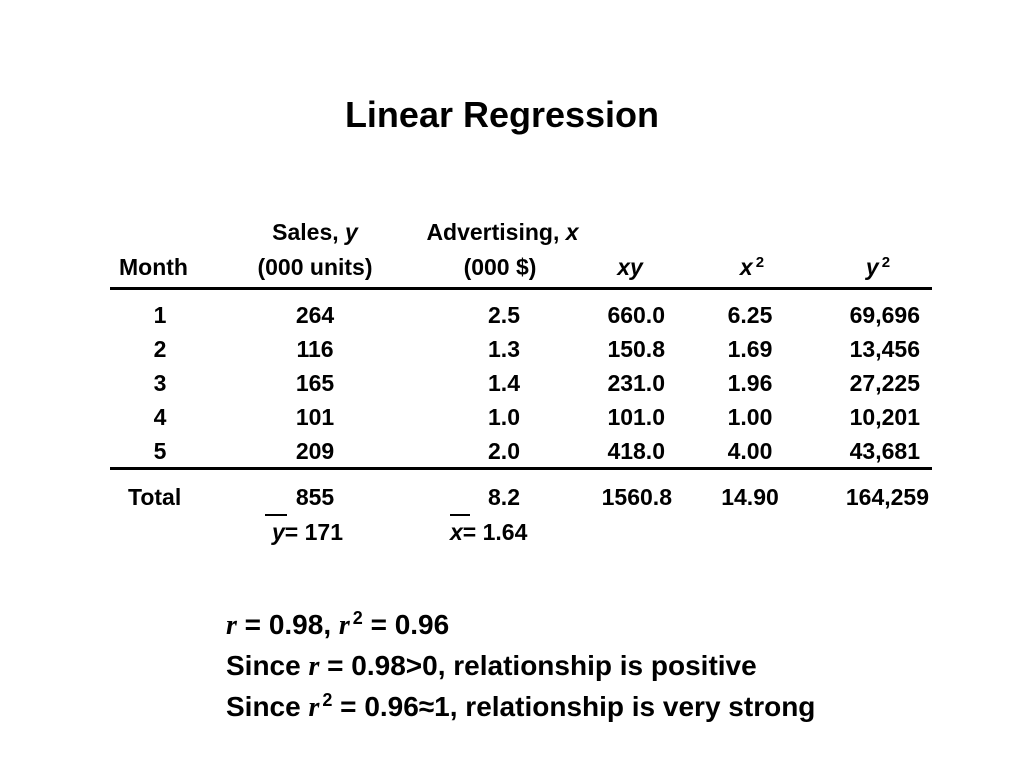  Describe the element at coordinates (315, 497) in the screenshot. I see `total-sales: 855` at that location.